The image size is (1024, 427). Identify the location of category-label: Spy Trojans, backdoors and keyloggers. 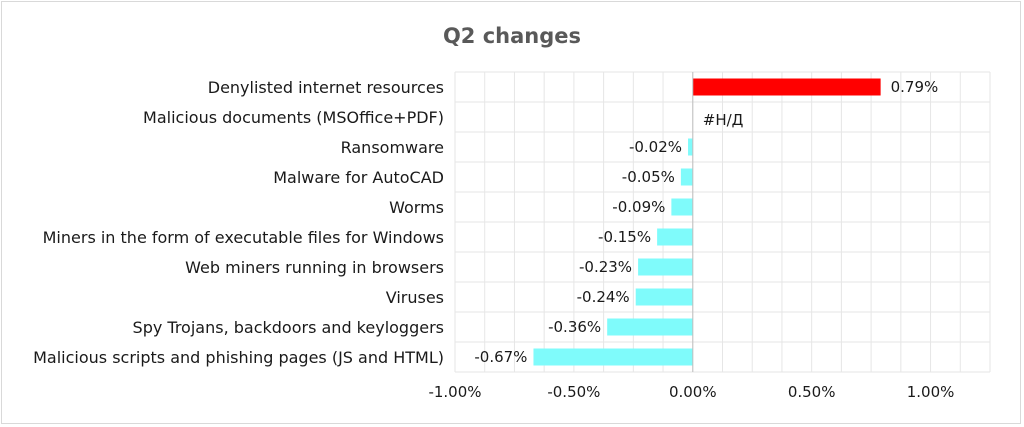
(288, 327).